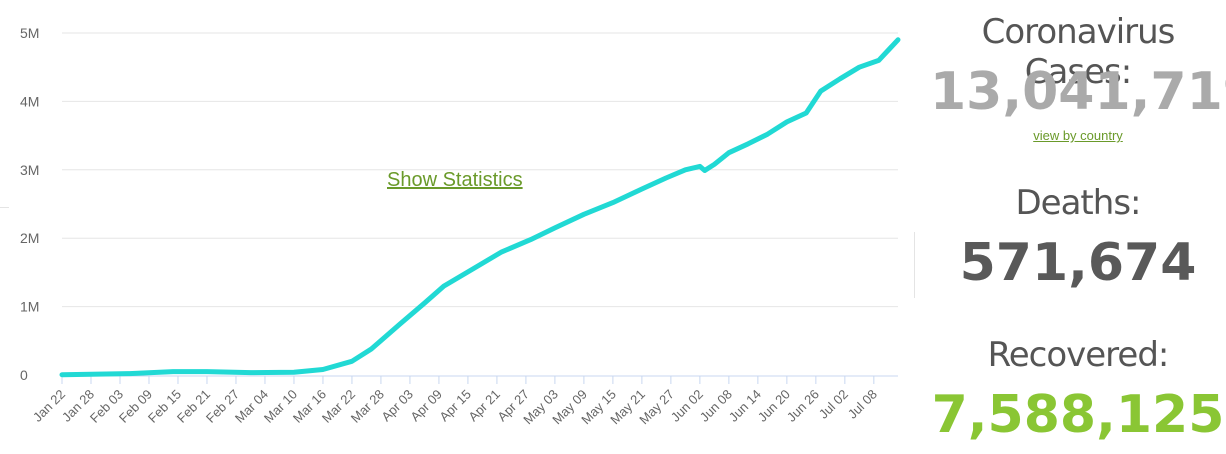 This screenshot has width=1226, height=454. What do you see at coordinates (1078, 415) in the screenshot?
I see `recovered-count: 7,588,125` at bounding box center [1078, 415].